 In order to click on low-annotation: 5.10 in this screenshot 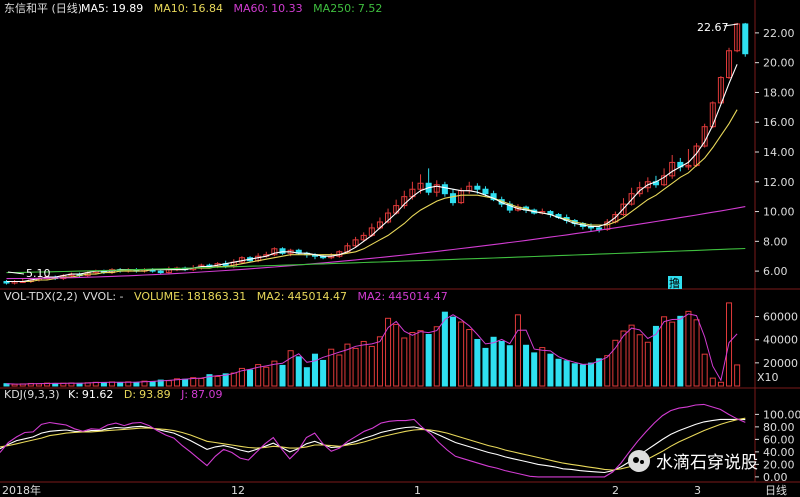, I will do `click(38, 273)`.